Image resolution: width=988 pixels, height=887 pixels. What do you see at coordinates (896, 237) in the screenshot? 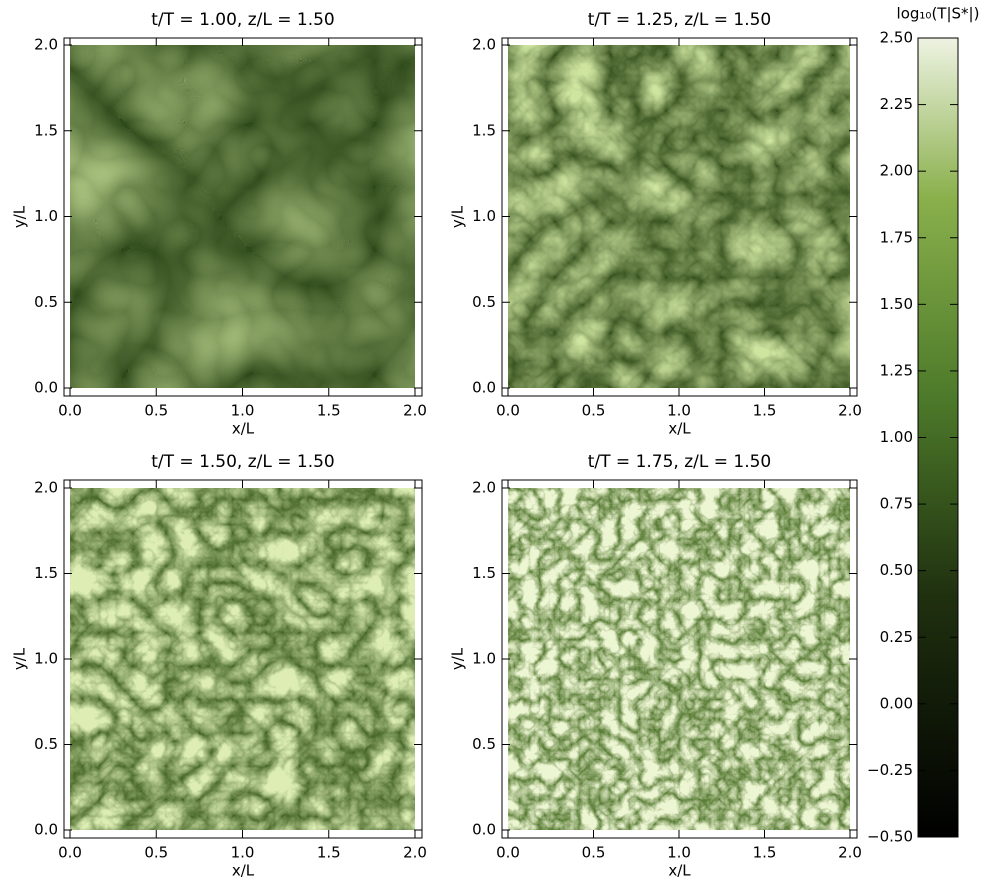
I see `colorbar-tick-label: 1.75` at bounding box center [896, 237].